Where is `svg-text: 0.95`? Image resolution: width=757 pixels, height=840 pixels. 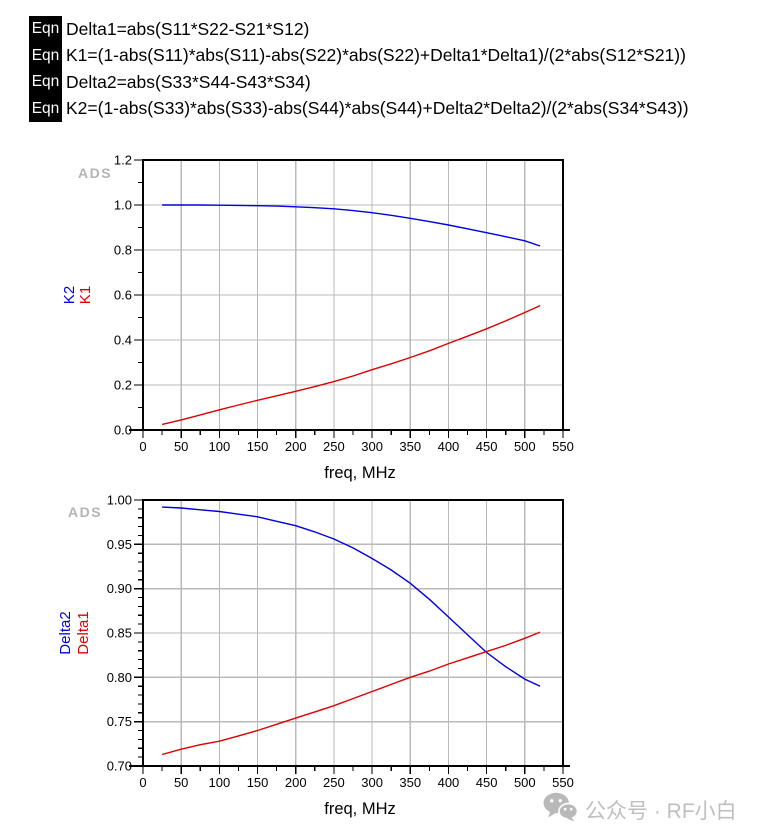 svg-text: 0.95 is located at coordinates (119, 544).